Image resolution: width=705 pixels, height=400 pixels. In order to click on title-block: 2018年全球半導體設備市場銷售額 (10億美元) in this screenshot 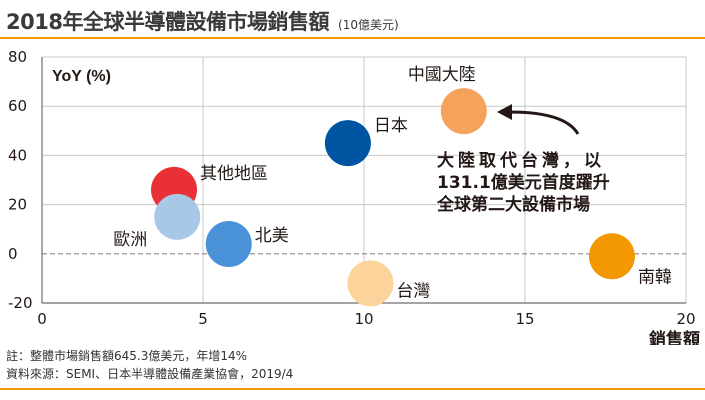, I will do `click(202, 21)`.